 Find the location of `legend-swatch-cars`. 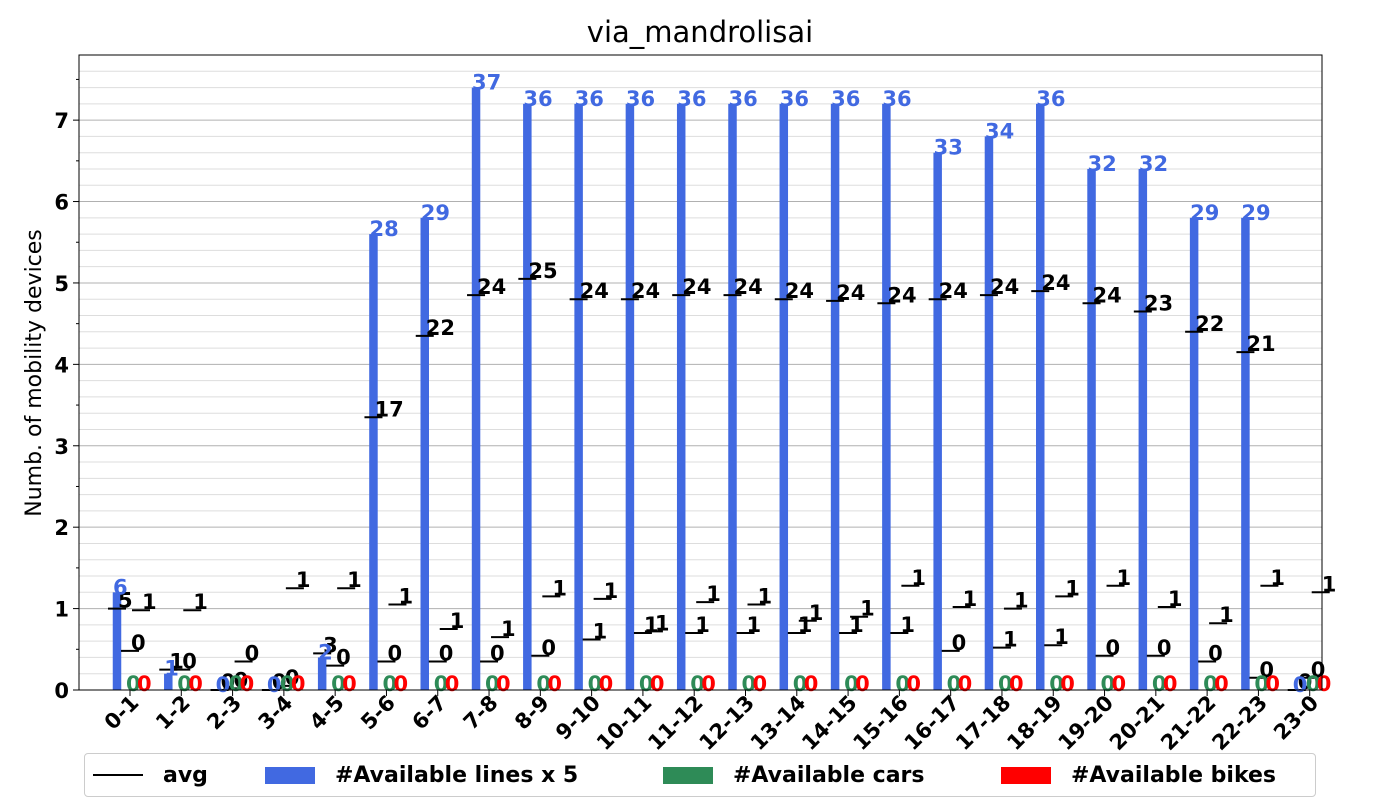

legend-swatch-cars is located at coordinates (688, 775).